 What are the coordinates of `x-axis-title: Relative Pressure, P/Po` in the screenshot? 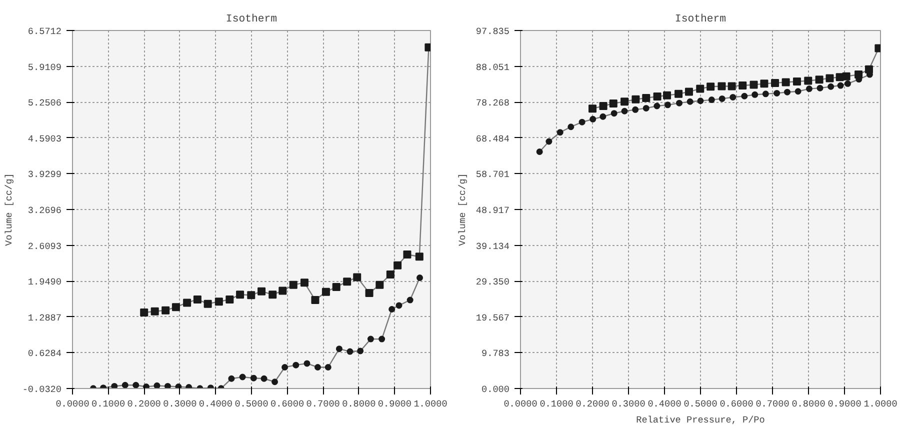 It's located at (700, 420).